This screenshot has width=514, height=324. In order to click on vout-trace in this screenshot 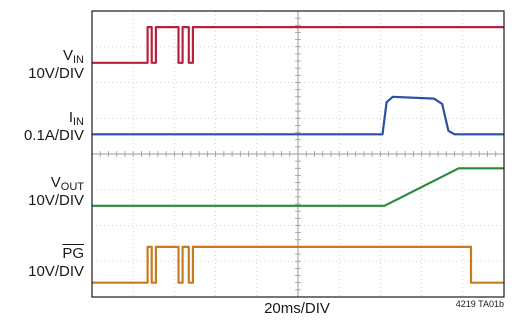, I will do `click(298, 187)`.